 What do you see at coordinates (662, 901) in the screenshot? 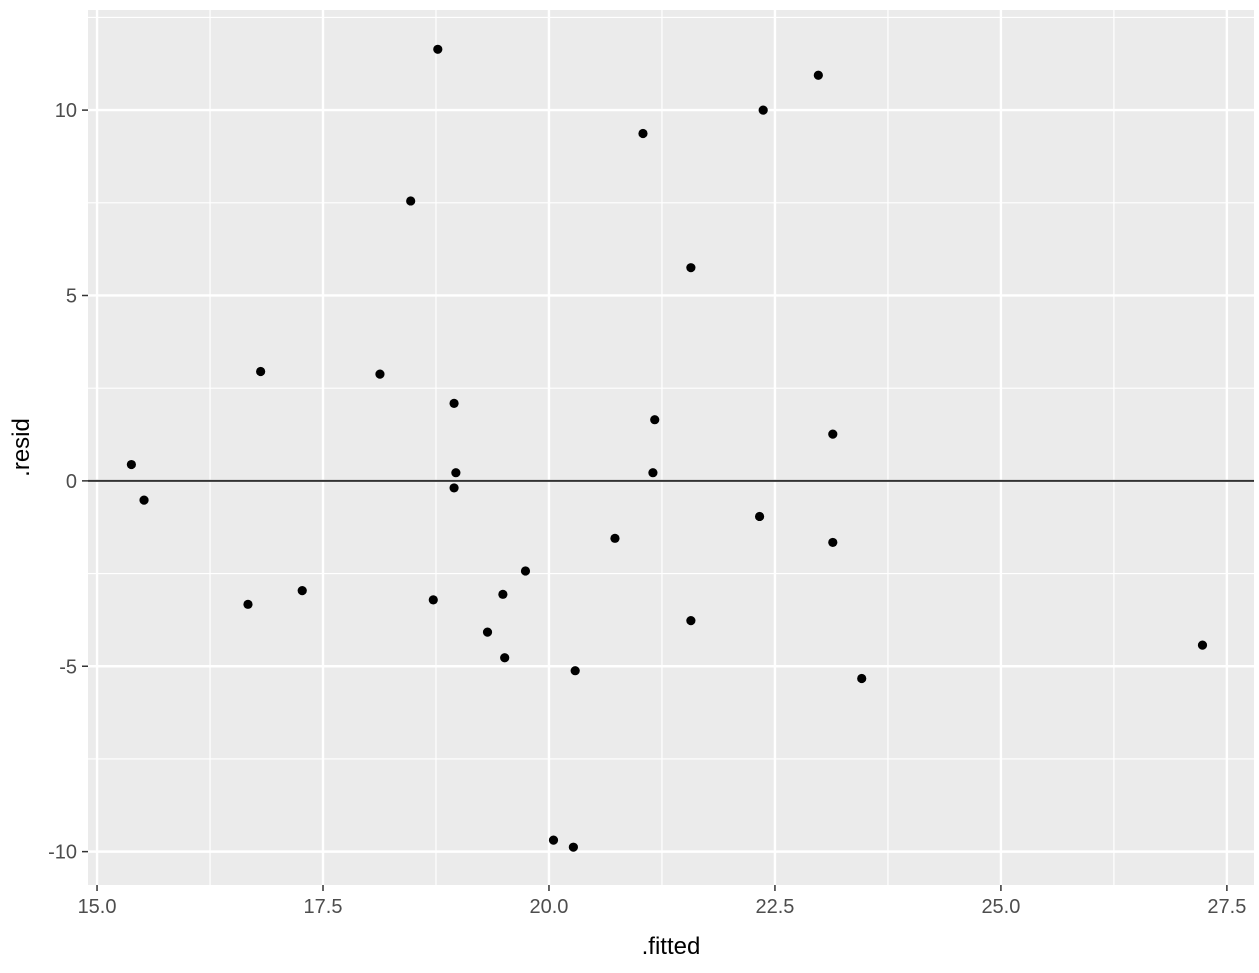
I see `x-axis: 15.0 17.5 20.0 22.5 25.0 27.5` at bounding box center [662, 901].